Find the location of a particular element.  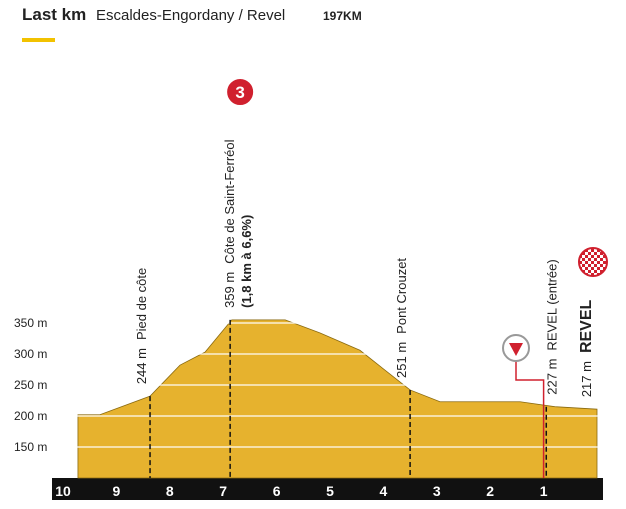

y-tick-label: 350 m is located at coordinates (30, 323).